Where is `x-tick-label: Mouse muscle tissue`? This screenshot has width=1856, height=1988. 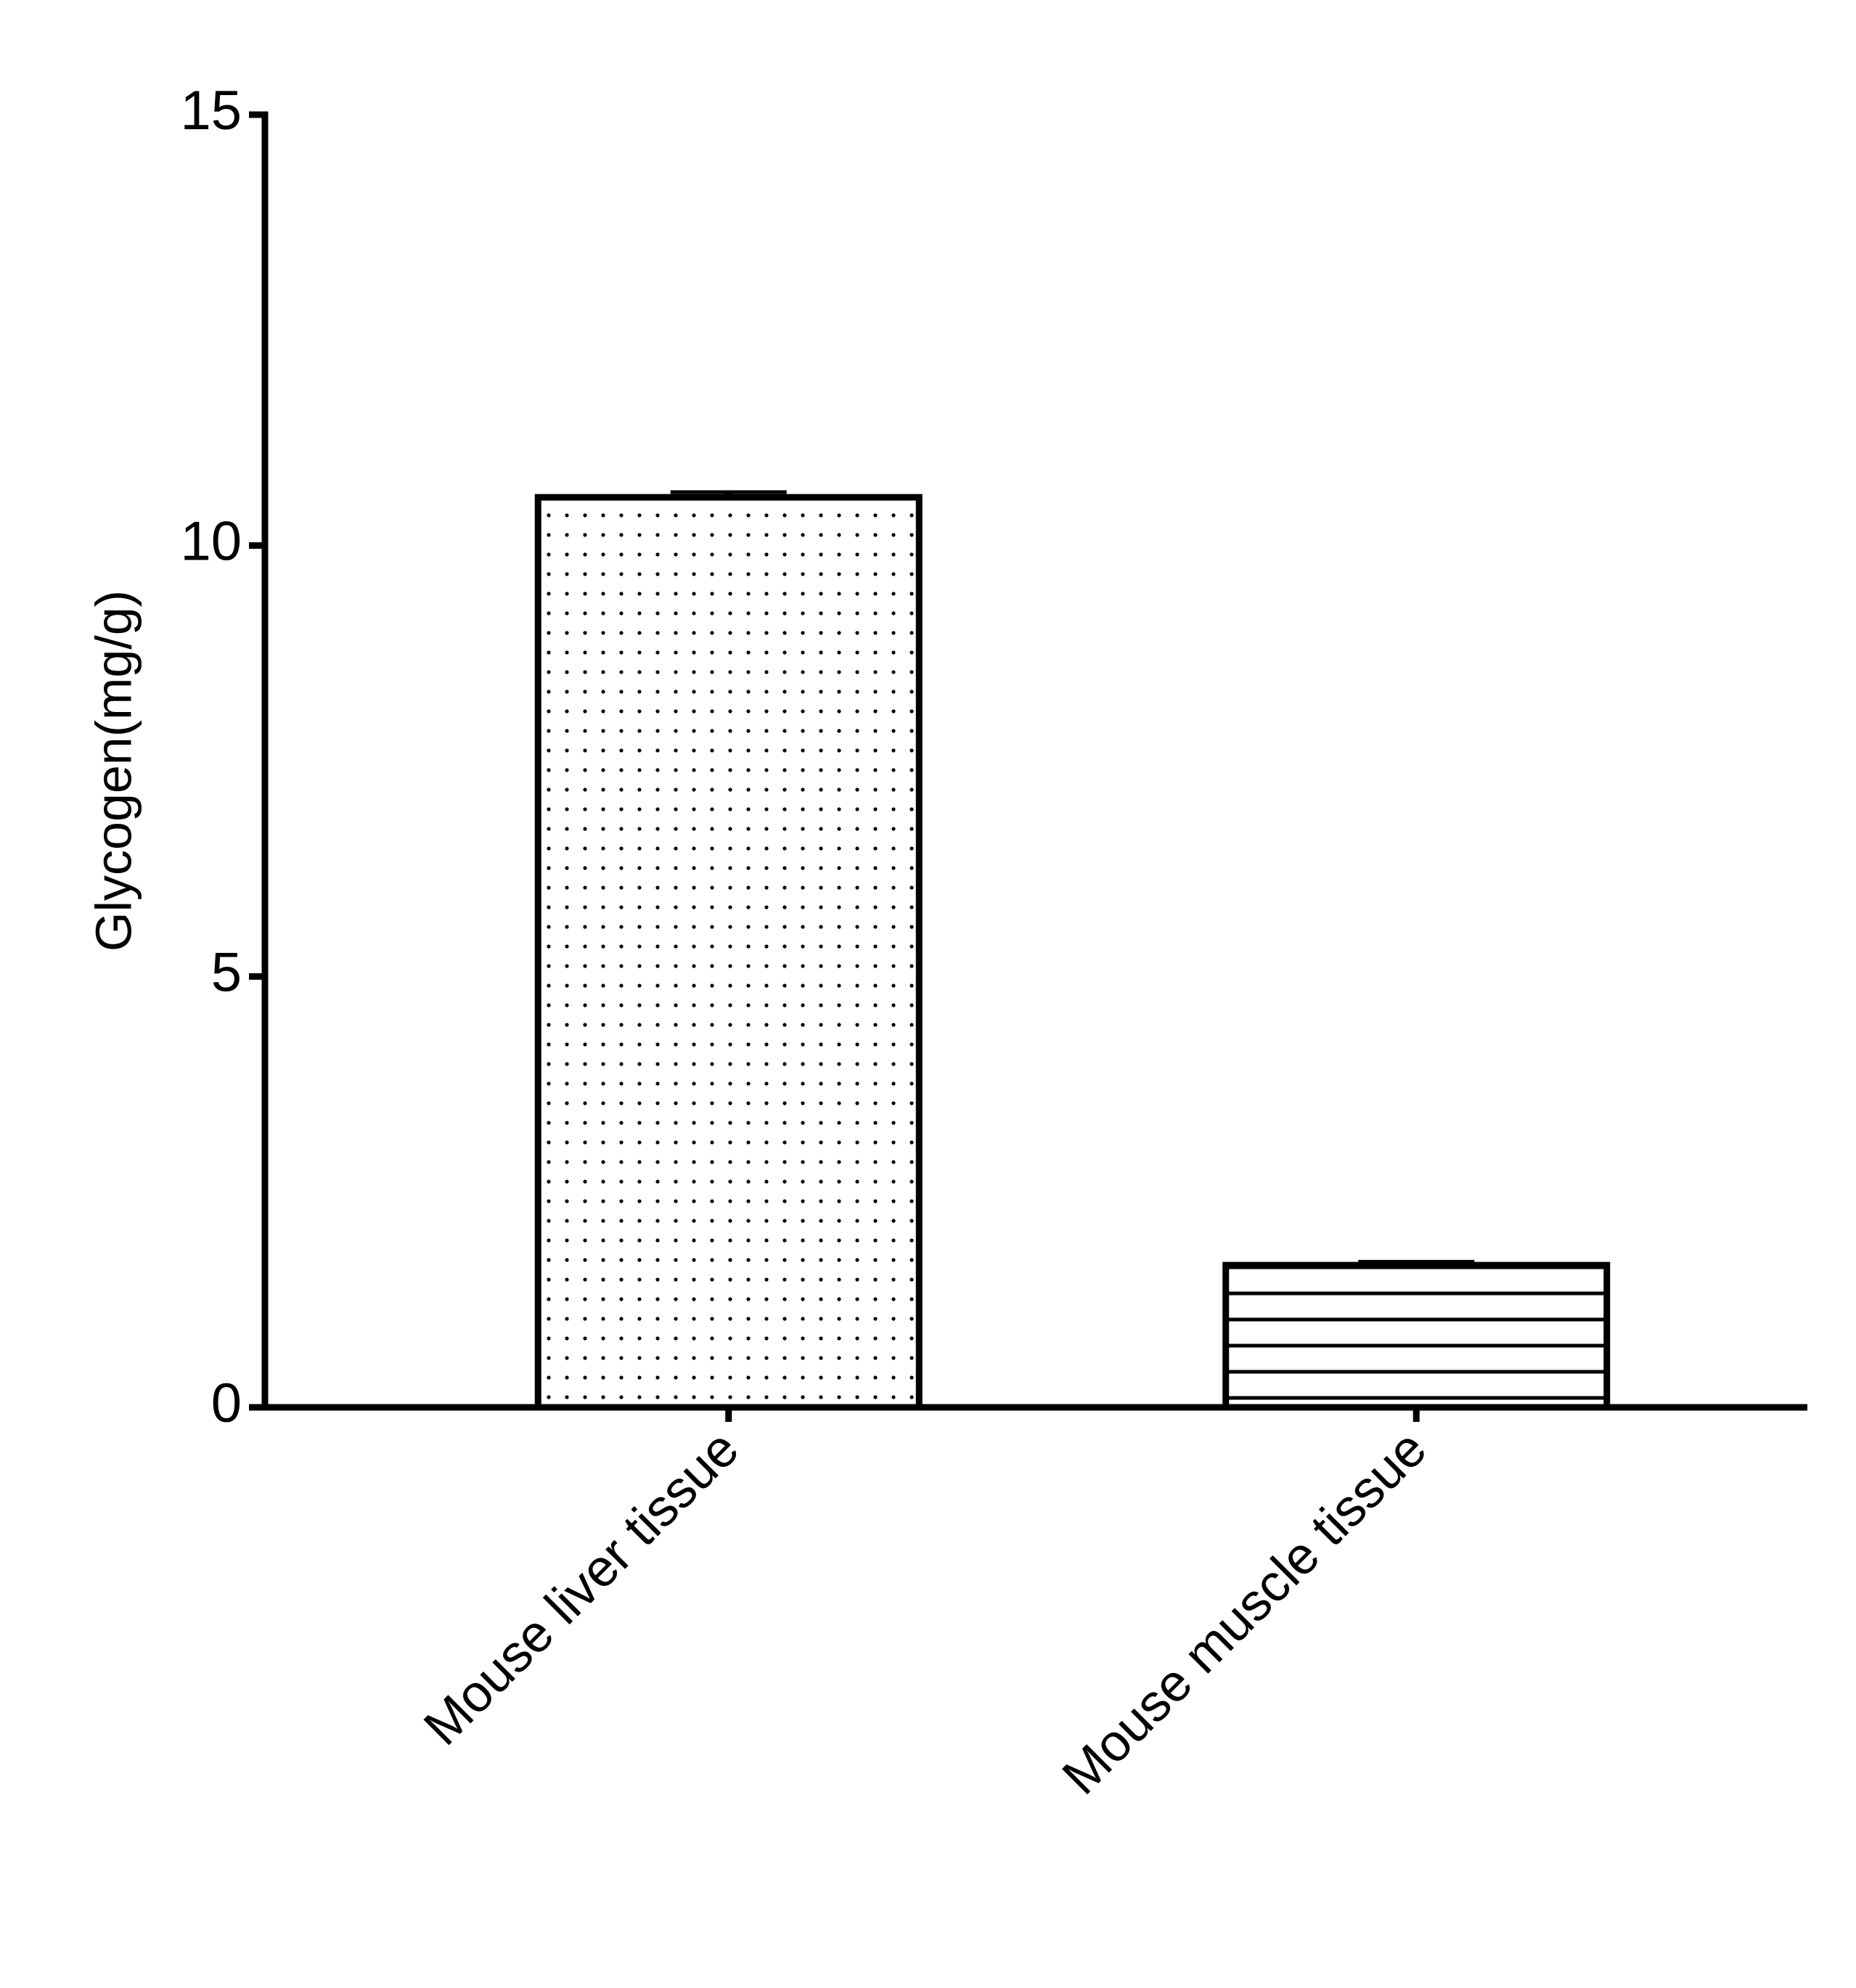
x-tick-label: Mouse muscle tissue is located at coordinates (1245, 1613).